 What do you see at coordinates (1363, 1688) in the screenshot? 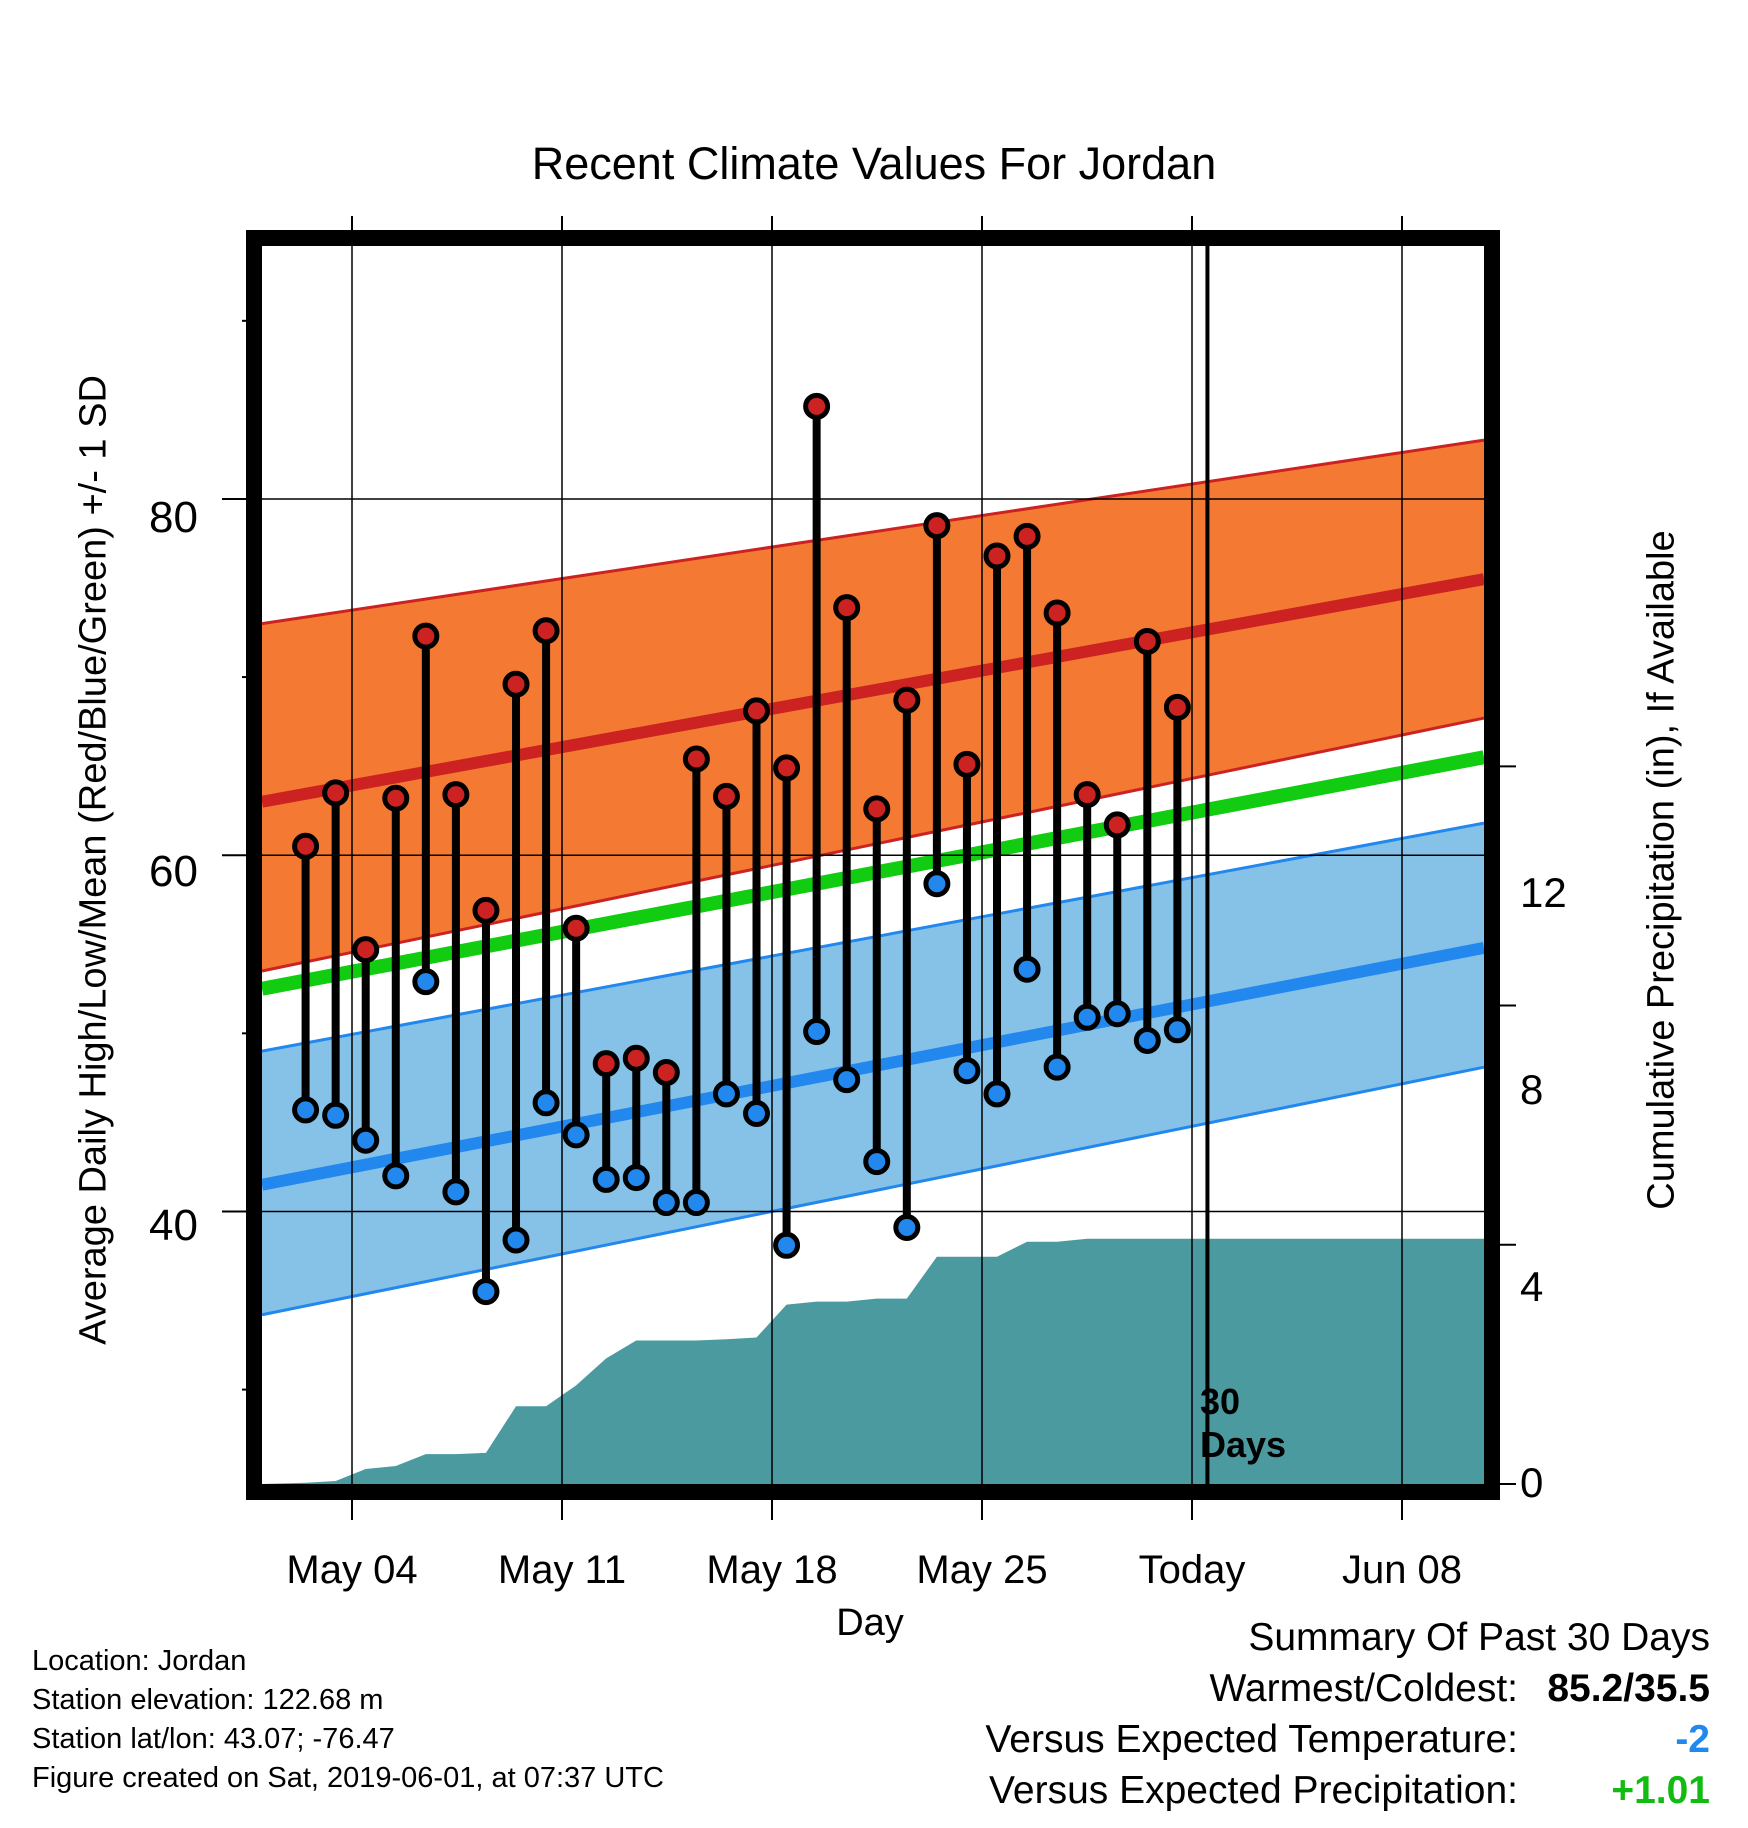
I see `warmest-label: Warmest/Coldest:` at bounding box center [1363, 1688].